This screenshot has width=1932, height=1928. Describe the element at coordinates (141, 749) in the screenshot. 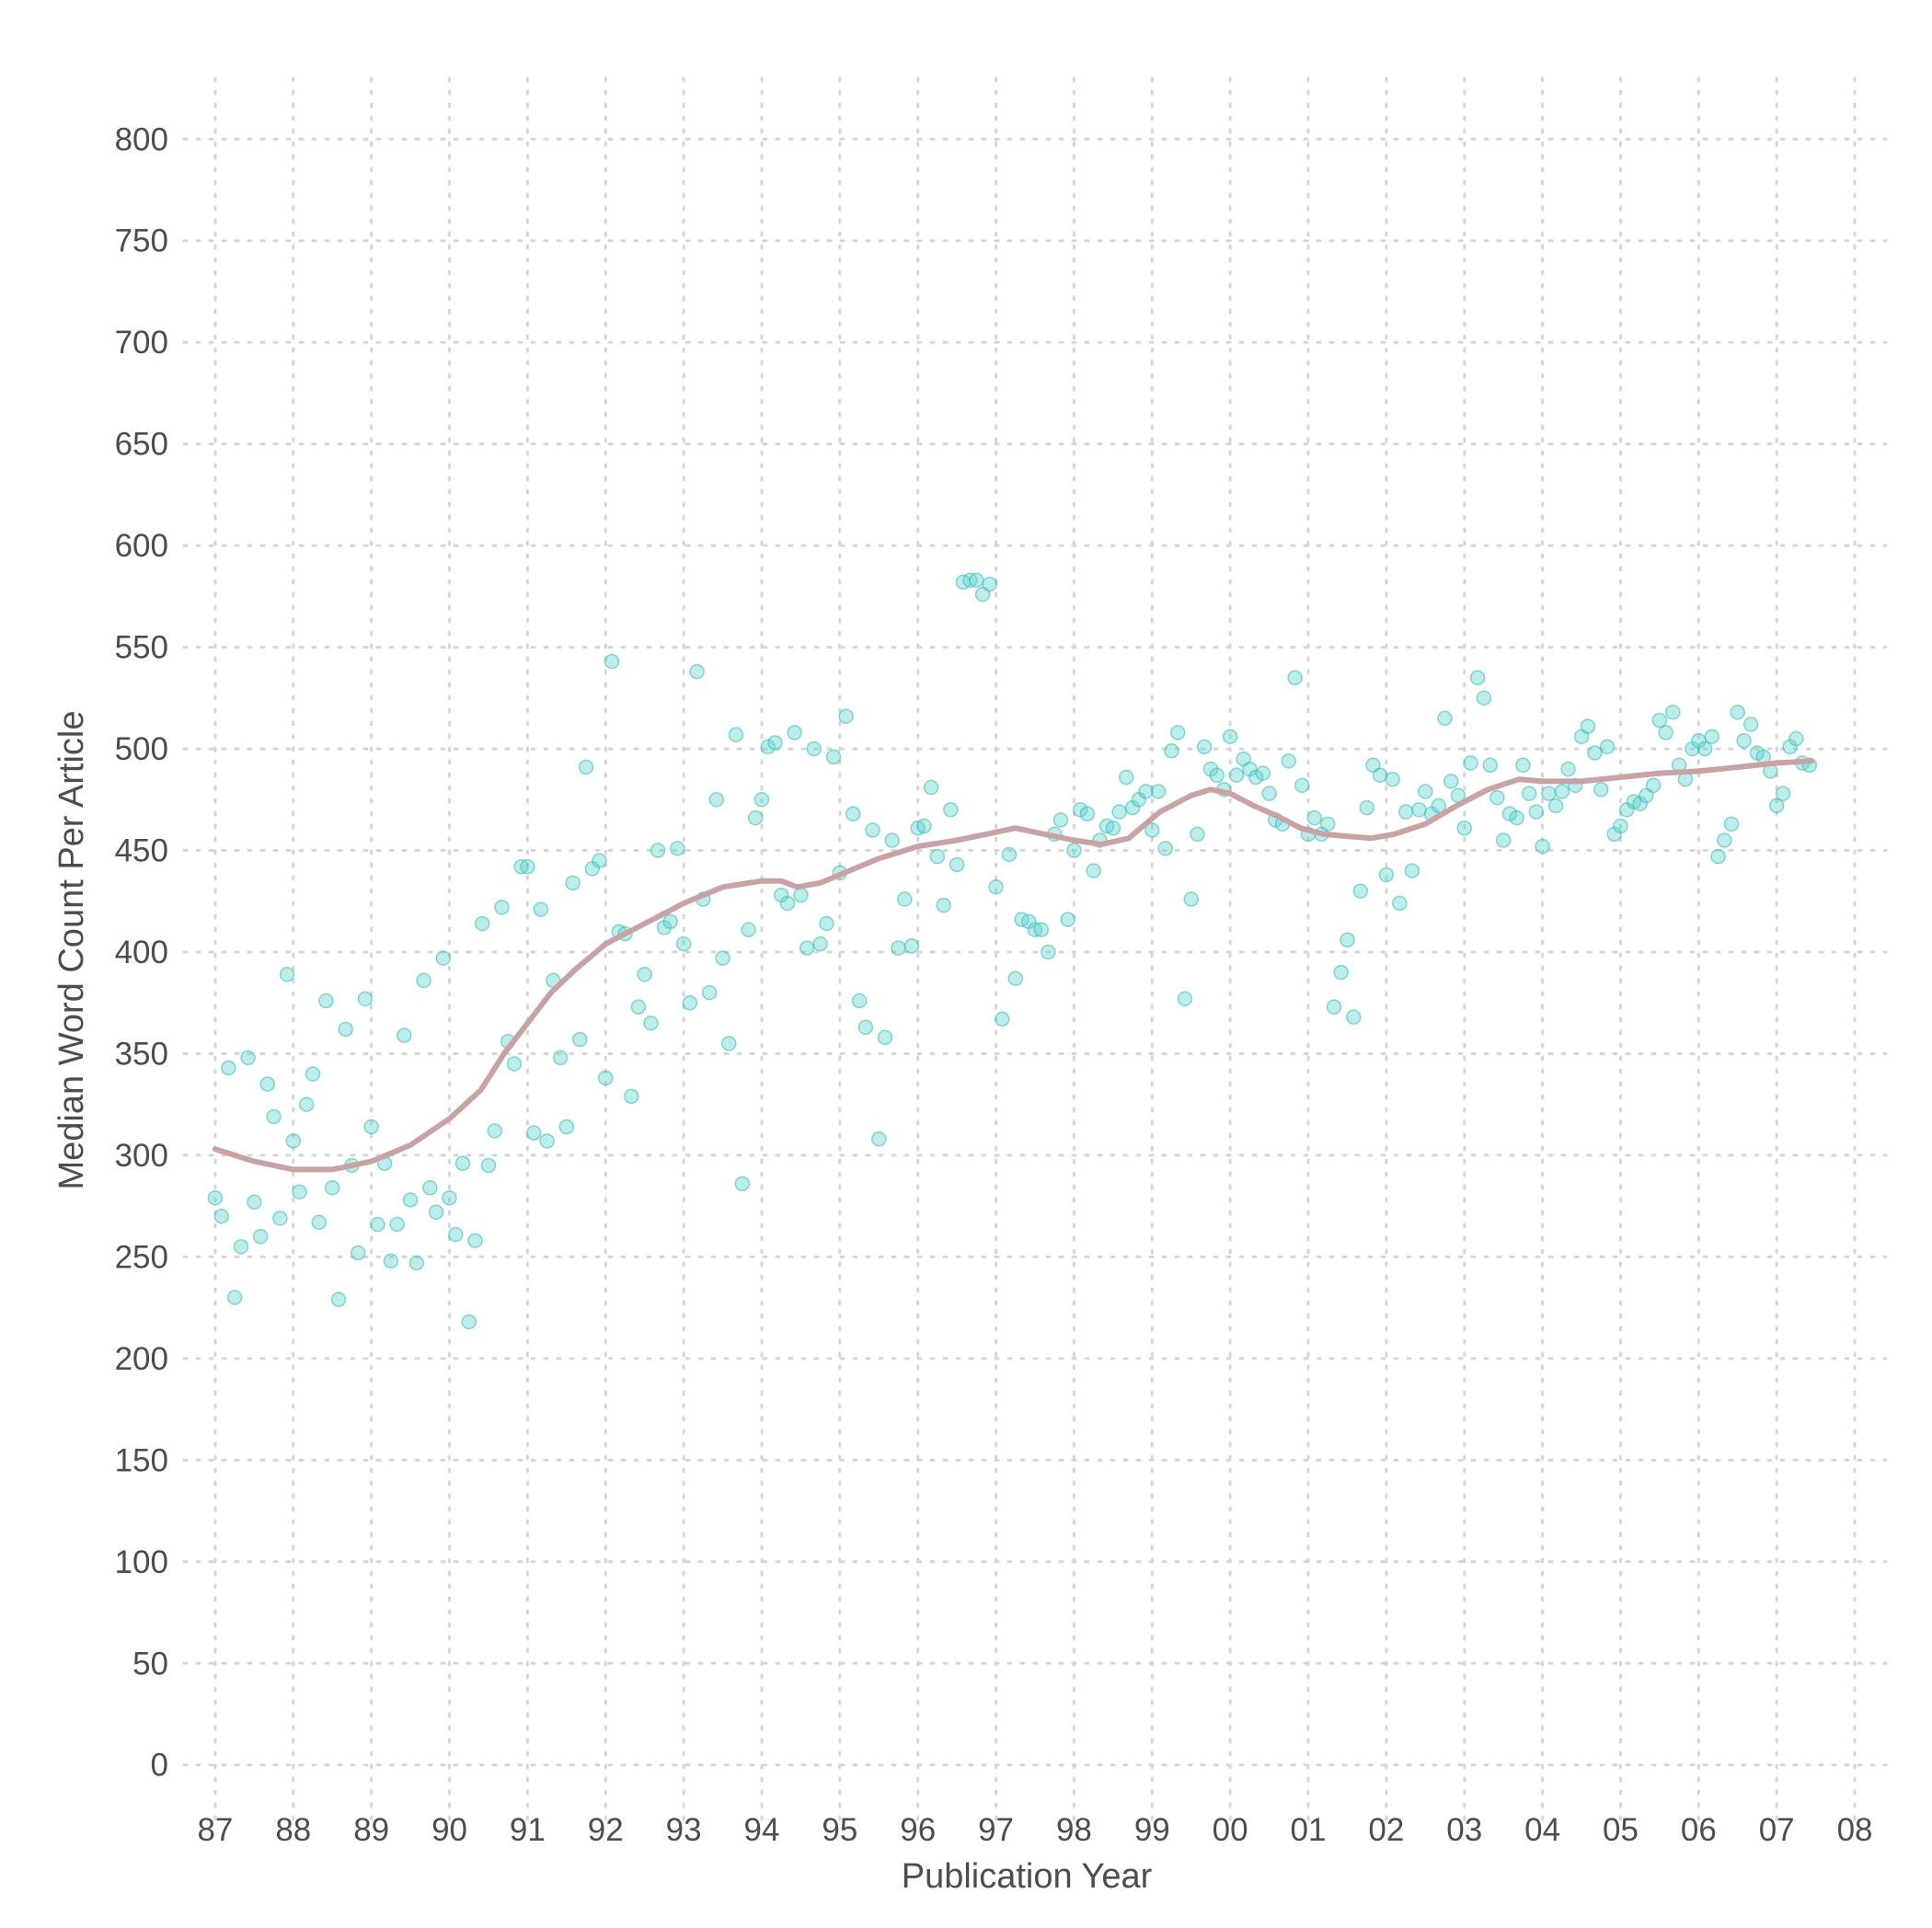

I see `y-tick-label: 500` at that location.